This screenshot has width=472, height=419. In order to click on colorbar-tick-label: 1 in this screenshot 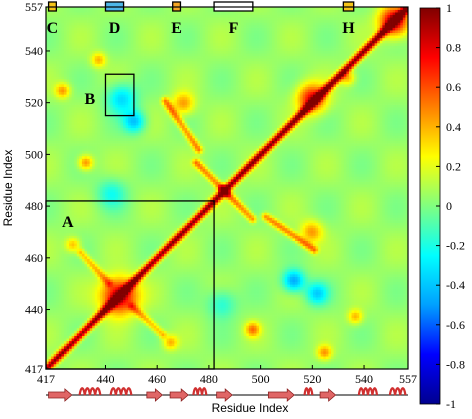, I will do `click(449, 8)`.